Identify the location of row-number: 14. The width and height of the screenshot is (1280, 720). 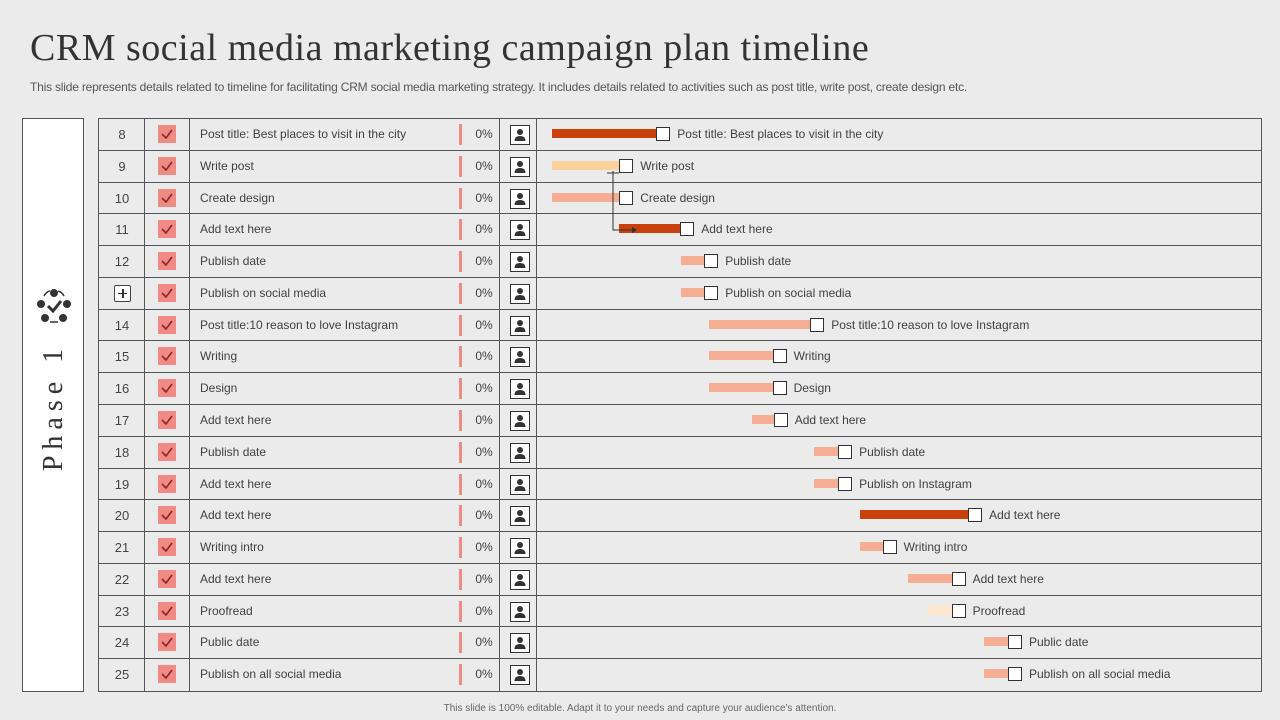
(122, 325).